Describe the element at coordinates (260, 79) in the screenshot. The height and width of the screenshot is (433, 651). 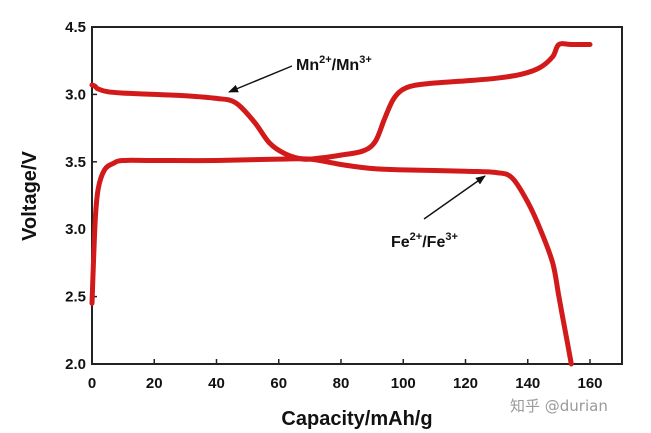
I see `mn-annotation-arrow` at that location.